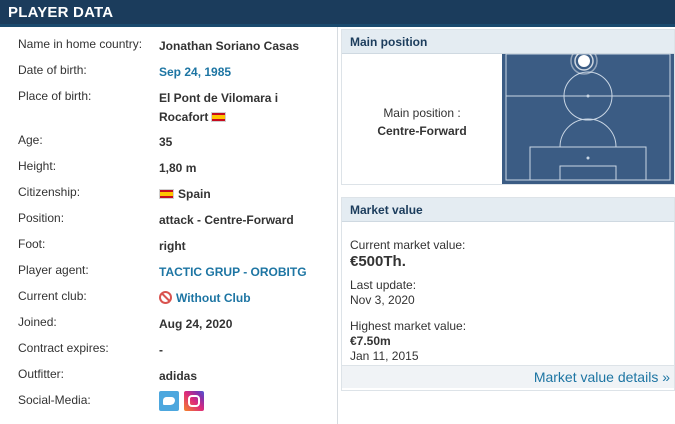 This screenshot has height=424, width=675. Describe the element at coordinates (61, 12) in the screenshot. I see `header-title: PLAYER DATA` at that location.